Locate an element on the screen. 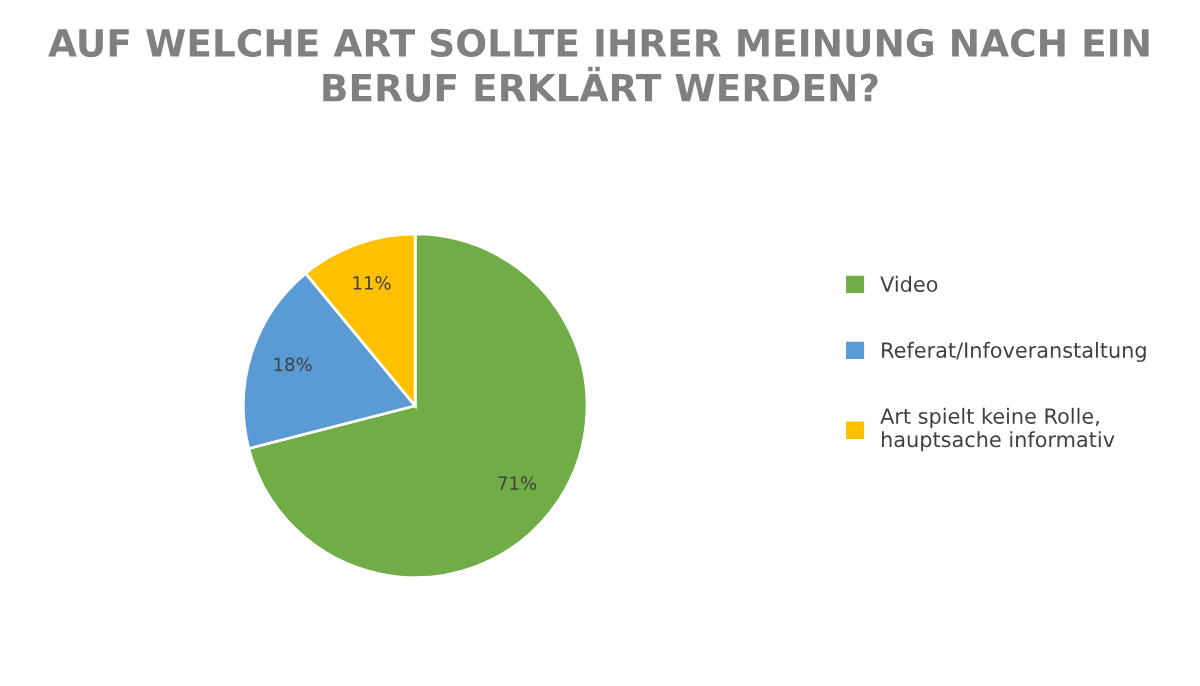  legend-label: Art spielt keine Rolle, hauptsache informativ is located at coordinates (997, 429).